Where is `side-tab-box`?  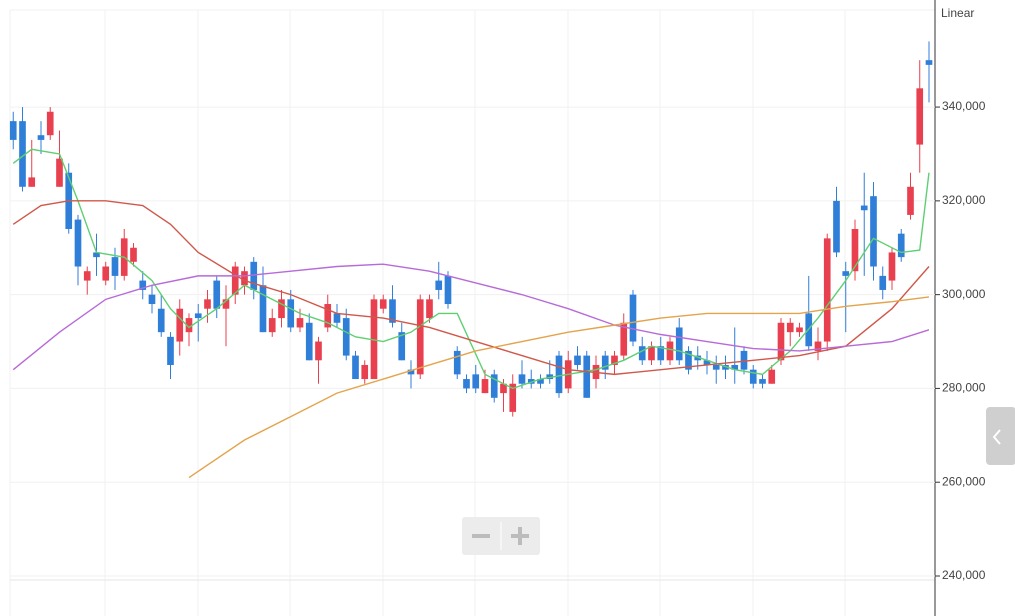 side-tab-box is located at coordinates (1000, 436).